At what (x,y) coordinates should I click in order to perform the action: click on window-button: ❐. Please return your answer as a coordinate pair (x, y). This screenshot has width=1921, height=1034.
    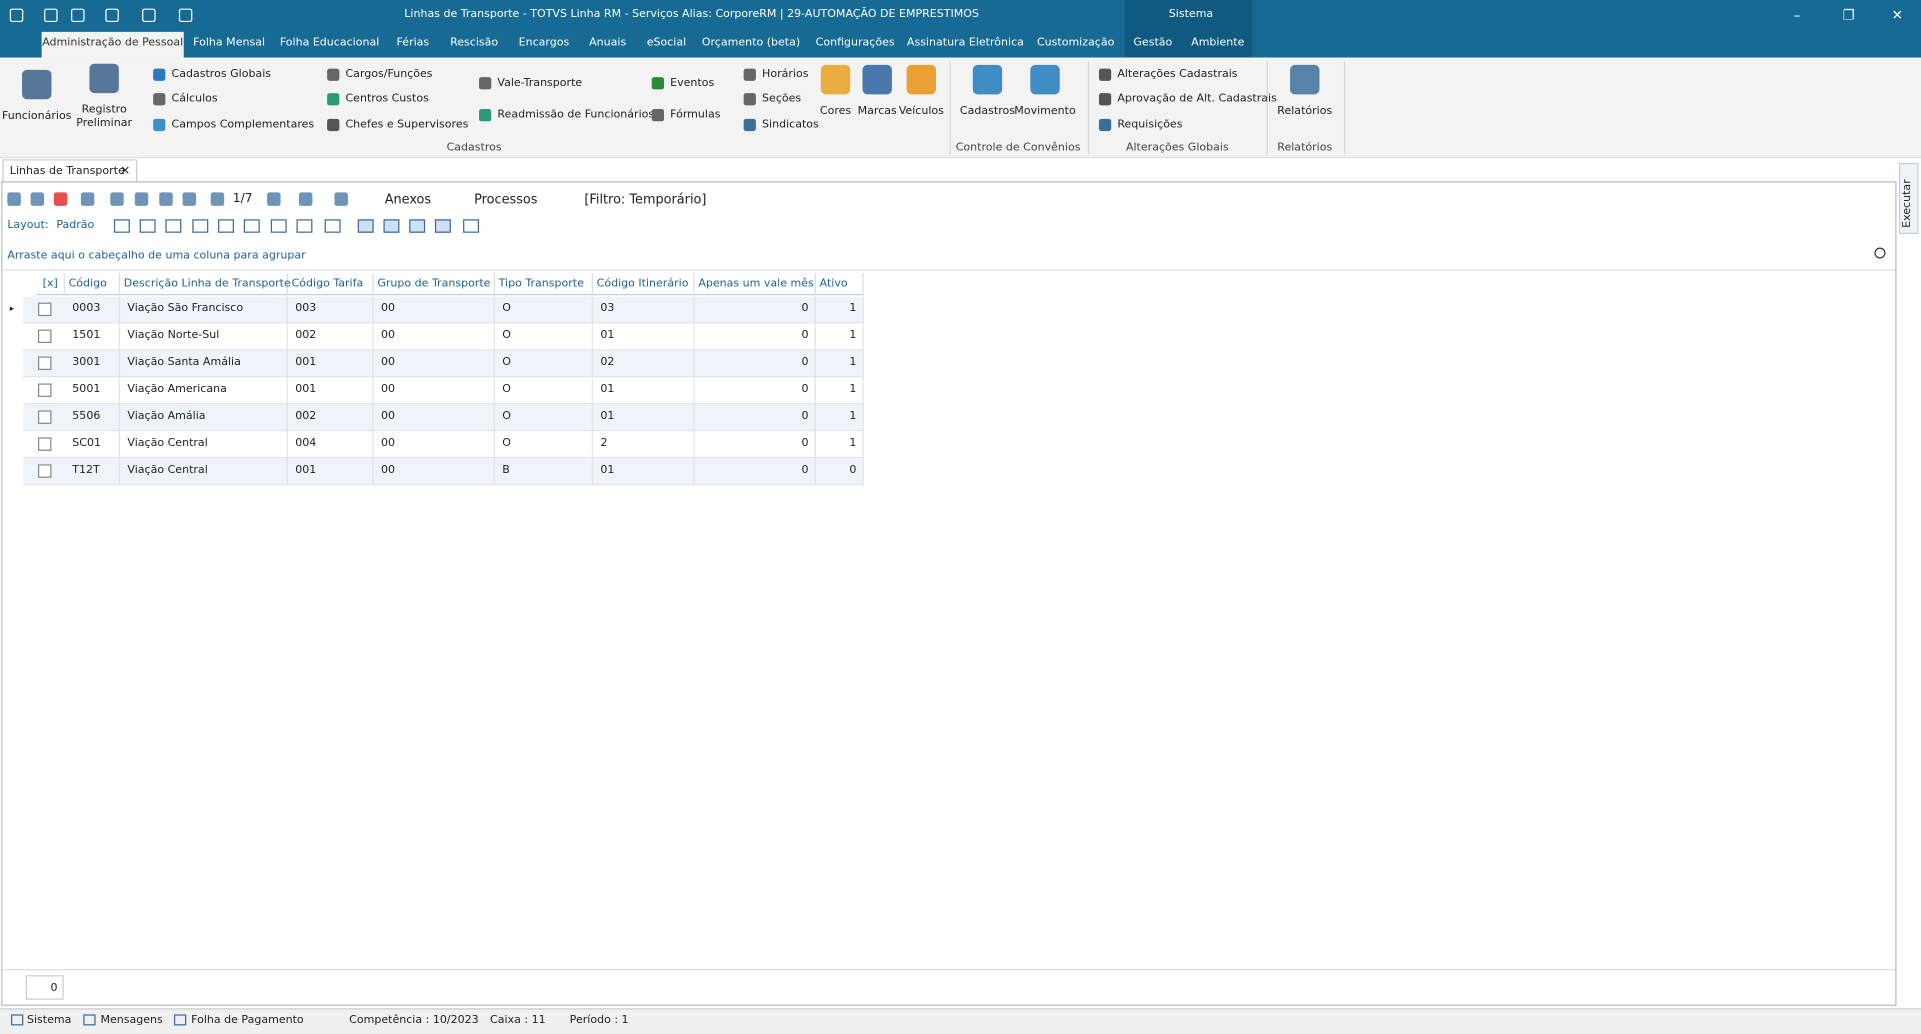
    Looking at the image, I should click on (1848, 15).